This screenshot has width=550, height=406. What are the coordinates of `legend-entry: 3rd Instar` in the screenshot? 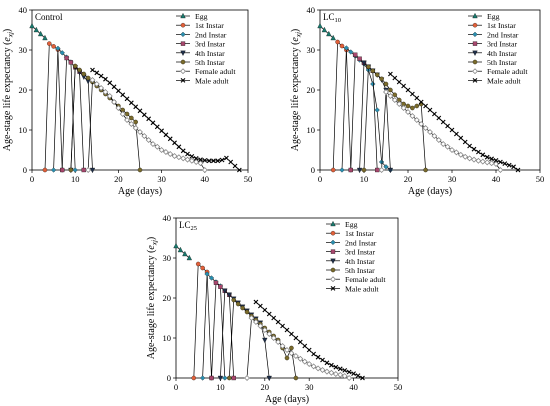 It's located at (210, 44).